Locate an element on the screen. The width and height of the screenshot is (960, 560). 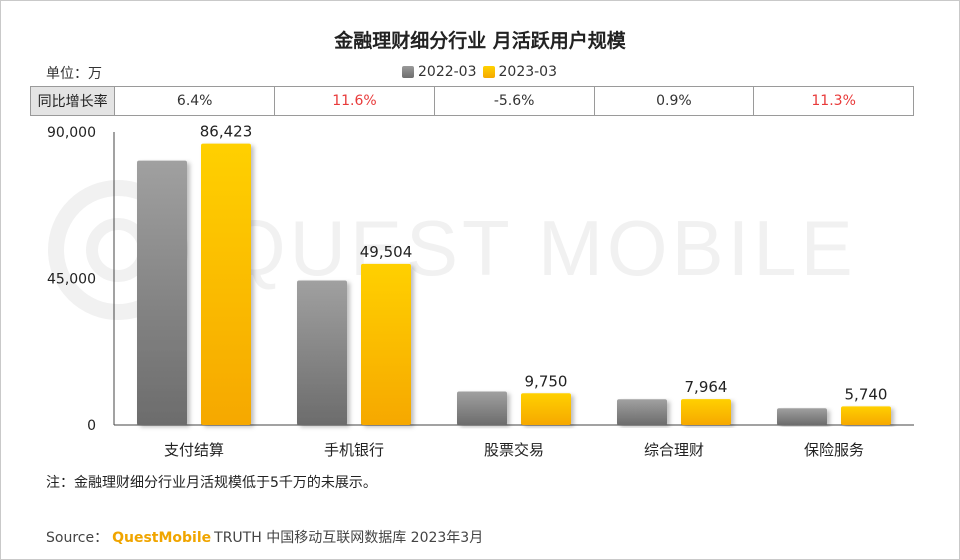
data-label: 49,504 is located at coordinates (386, 252).